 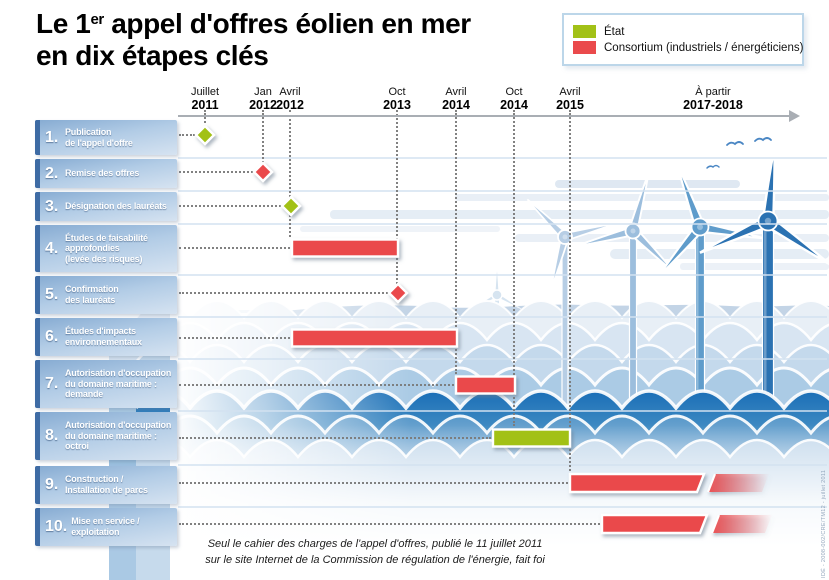 What do you see at coordinates (794, 116) in the screenshot?
I see `timeline-arrow-icon` at bounding box center [794, 116].